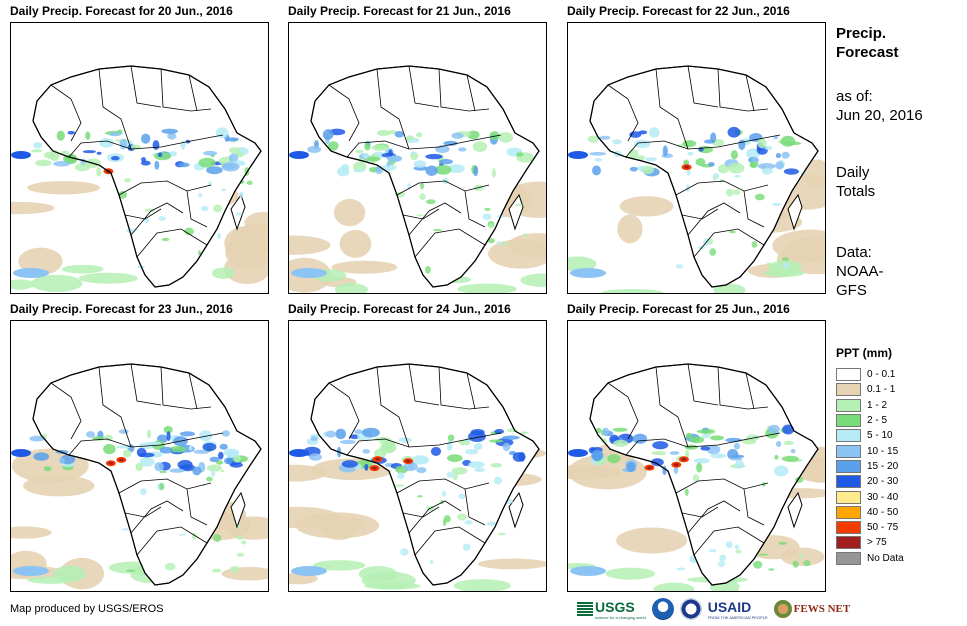 This screenshot has height=626, width=967. Describe the element at coordinates (877, 405) in the screenshot. I see `legend-label: 1 - 2` at that location.